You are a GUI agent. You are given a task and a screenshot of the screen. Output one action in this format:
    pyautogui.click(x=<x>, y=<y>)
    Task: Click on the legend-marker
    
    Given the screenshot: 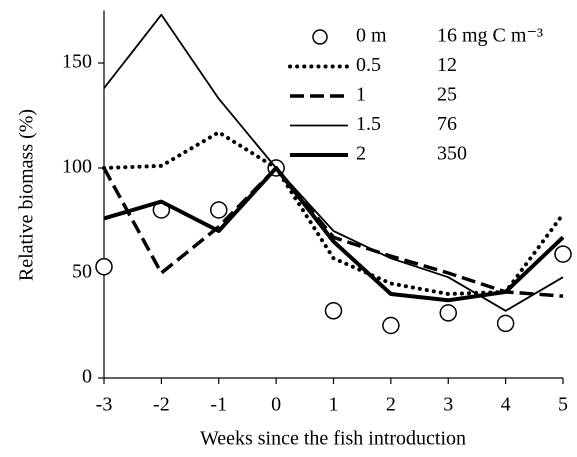 What is the action you would take?
    pyautogui.click(x=320, y=37)
    